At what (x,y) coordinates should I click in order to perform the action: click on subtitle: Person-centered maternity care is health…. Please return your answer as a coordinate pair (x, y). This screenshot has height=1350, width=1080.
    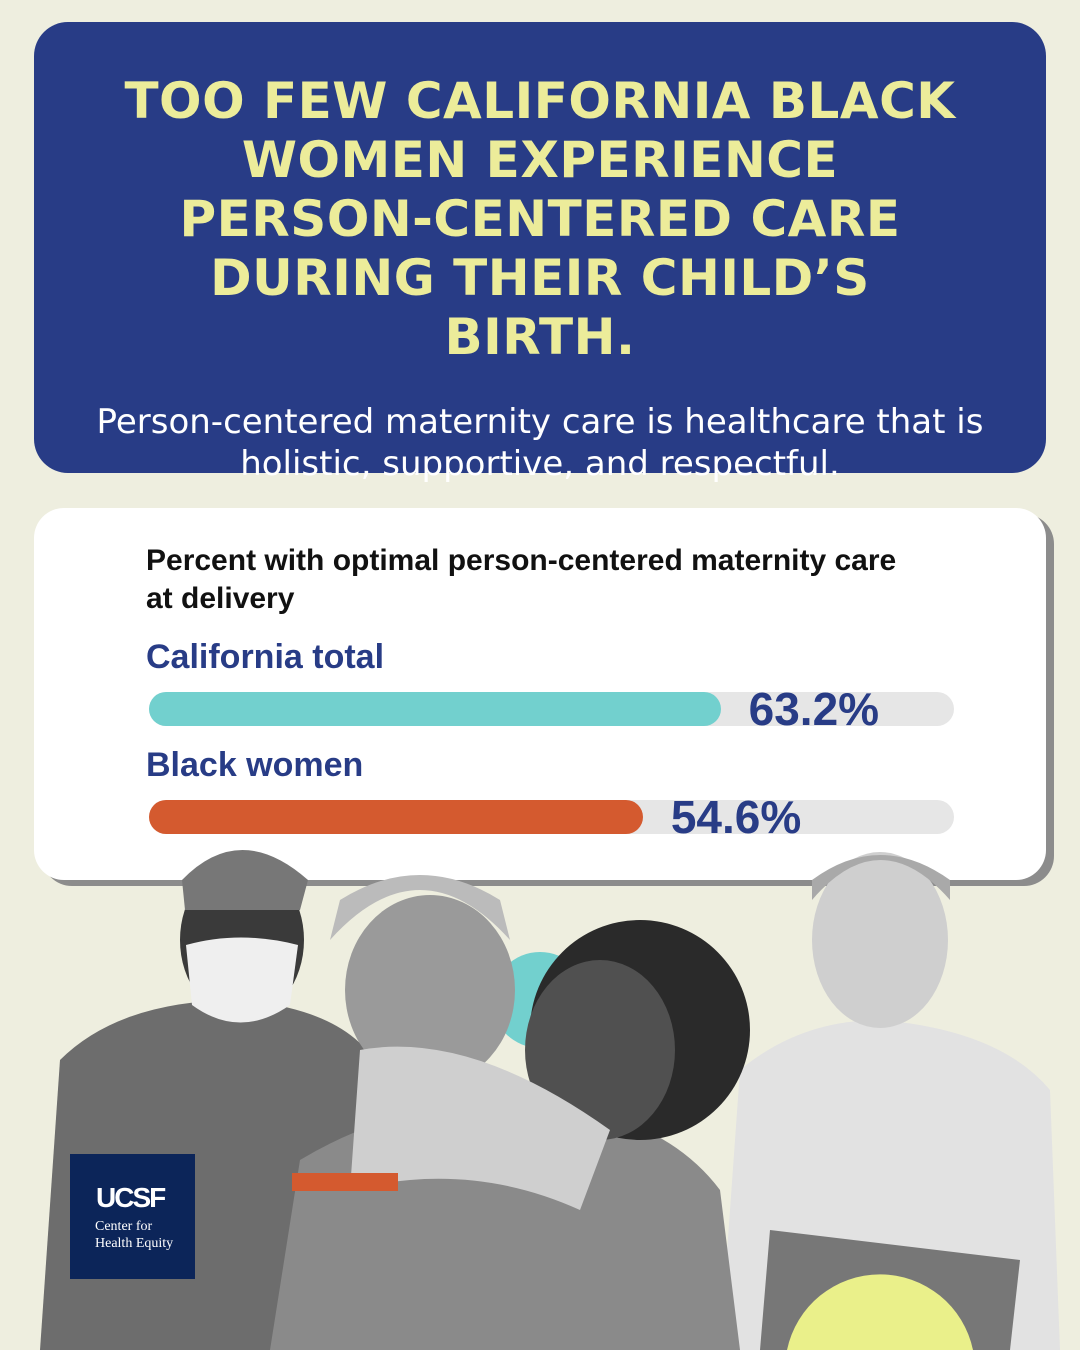
    Looking at the image, I should click on (540, 443).